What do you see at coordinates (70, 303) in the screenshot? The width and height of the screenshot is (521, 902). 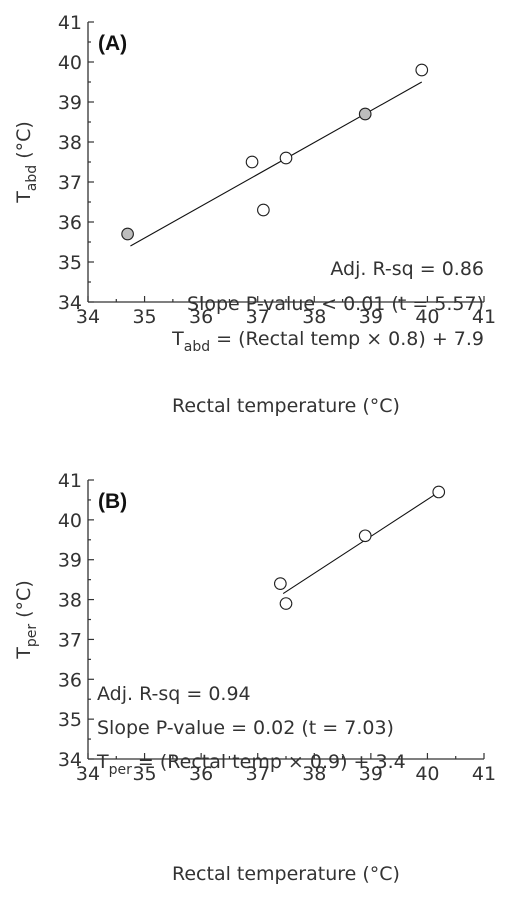 I see `panel-a-y-tick-label: 34` at bounding box center [70, 303].